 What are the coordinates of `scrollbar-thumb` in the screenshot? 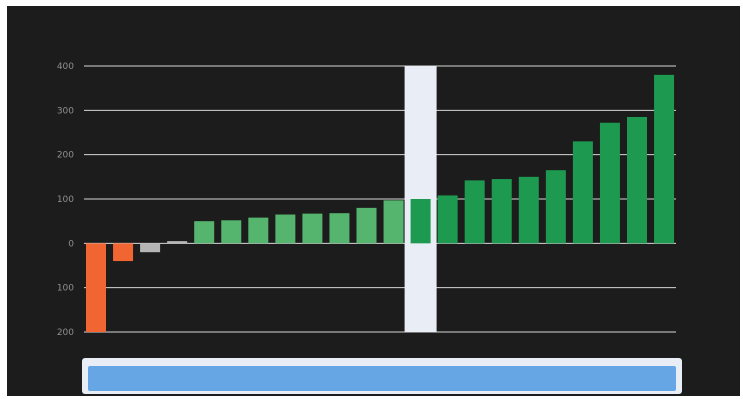 It's located at (382, 378).